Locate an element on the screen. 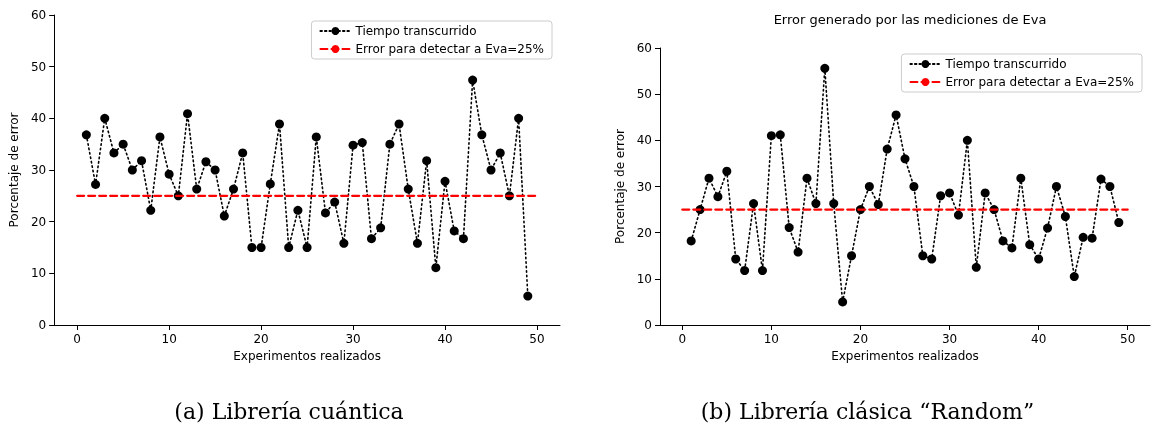  x-tick-label: 40 is located at coordinates (1039, 339).